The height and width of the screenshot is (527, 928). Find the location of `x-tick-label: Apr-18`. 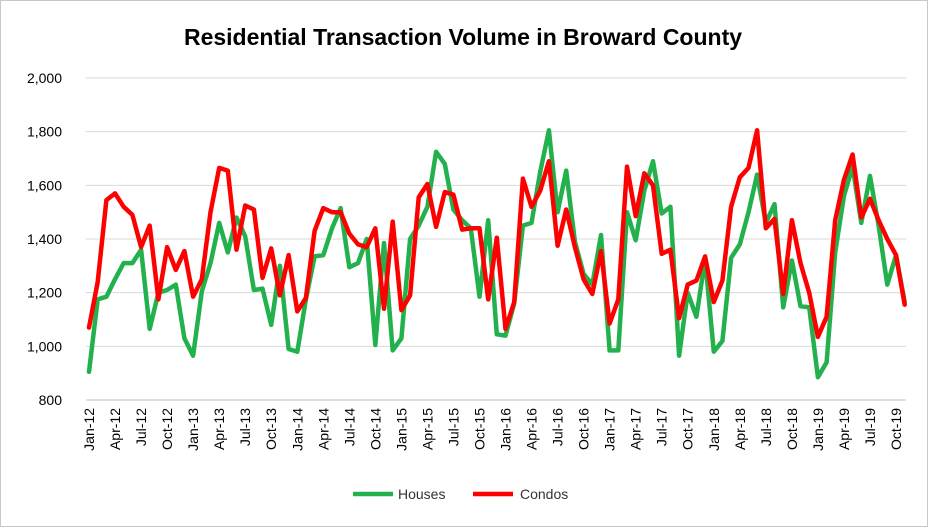

x-tick-label: Apr-18 is located at coordinates (740, 429).